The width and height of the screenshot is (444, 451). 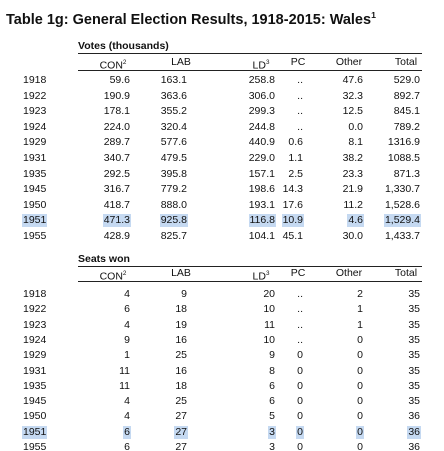 I want to click on cell: 8.1, so click(x=355, y=142).